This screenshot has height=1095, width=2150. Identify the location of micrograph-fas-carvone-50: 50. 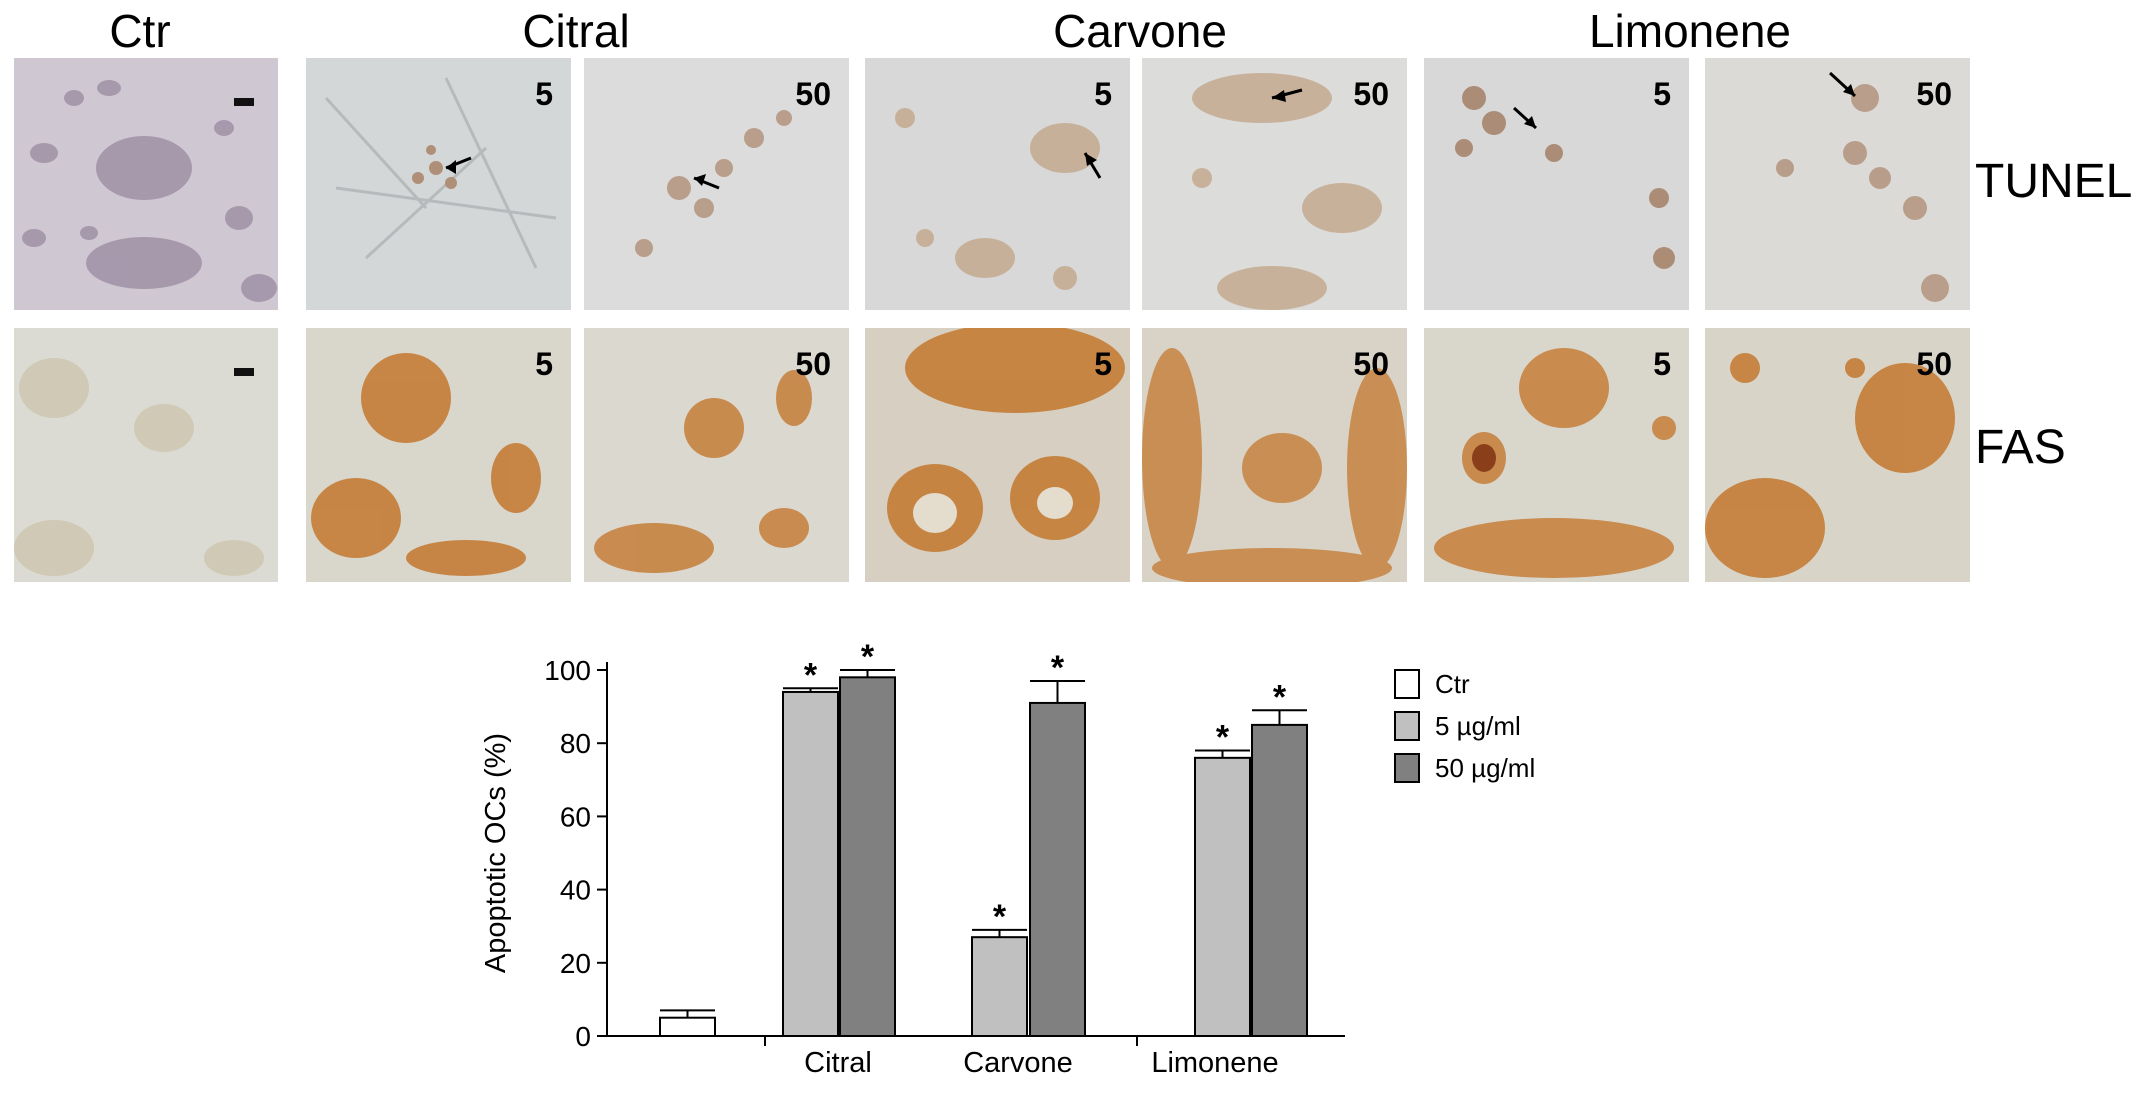
(1274, 455).